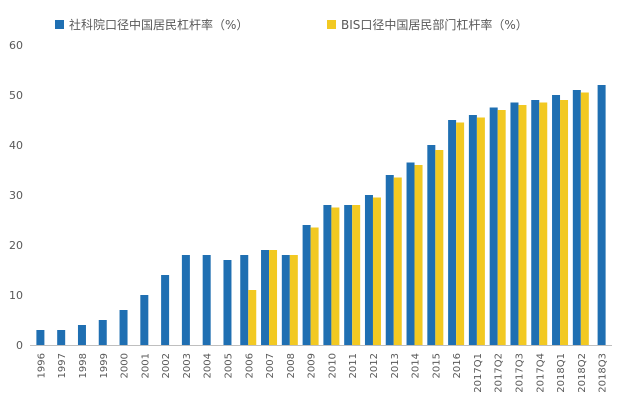 The height and width of the screenshot is (403, 621). Describe the element at coordinates (519, 373) in the screenshot. I see `x-tick-label: 2017Q3` at that location.